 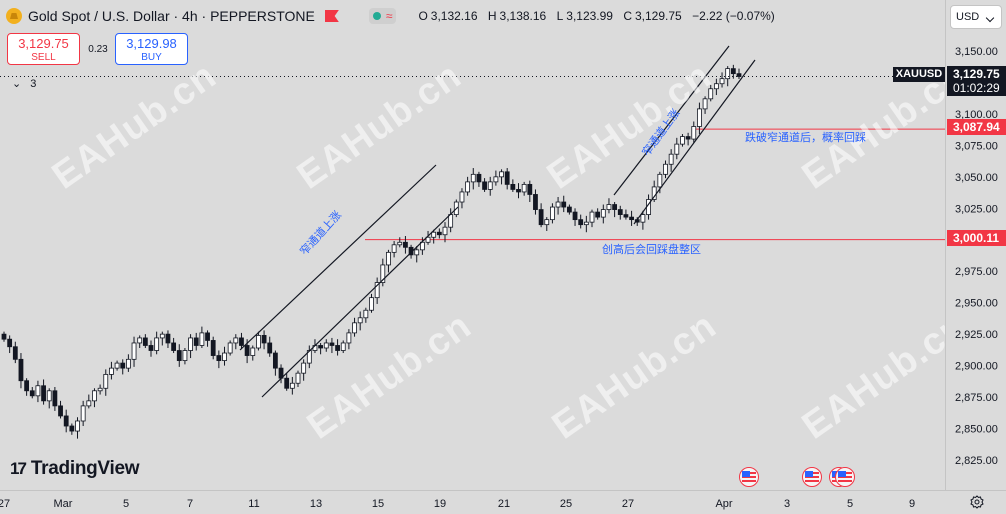 I want to click on ohlc-high: 3,138.16, so click(x=523, y=16).